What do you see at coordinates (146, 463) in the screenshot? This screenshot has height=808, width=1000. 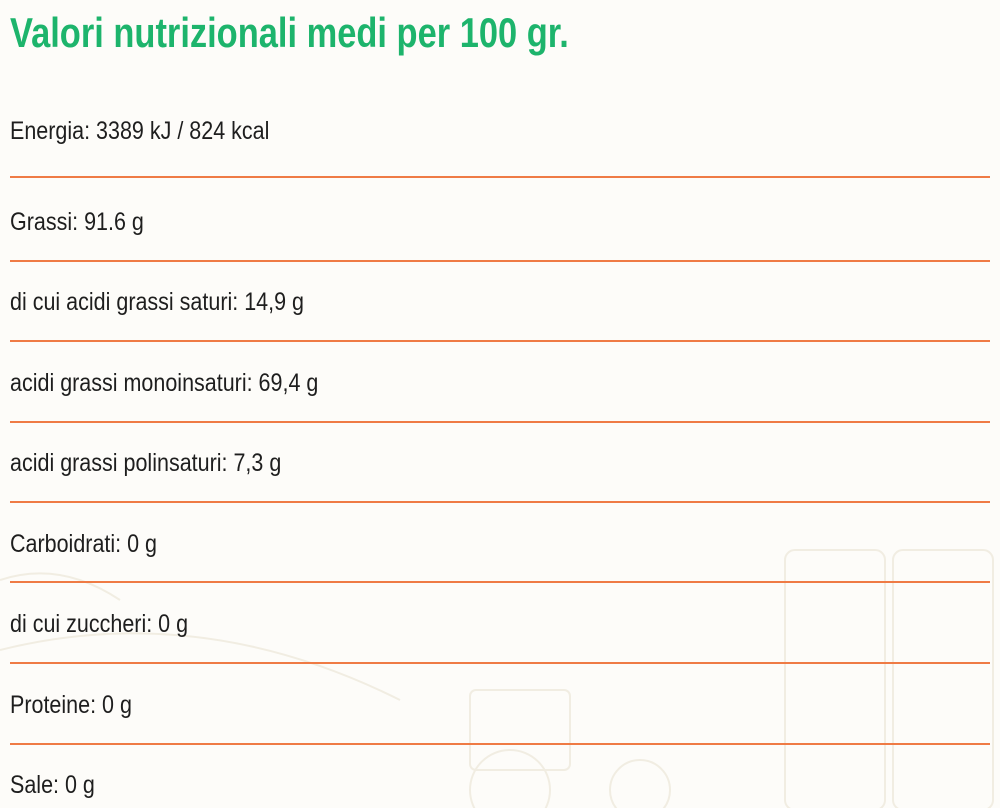 I see `nutrition-item-polyunsaturated-fat: acidi grassi polinsaturi: 7,3 g` at bounding box center [146, 463].